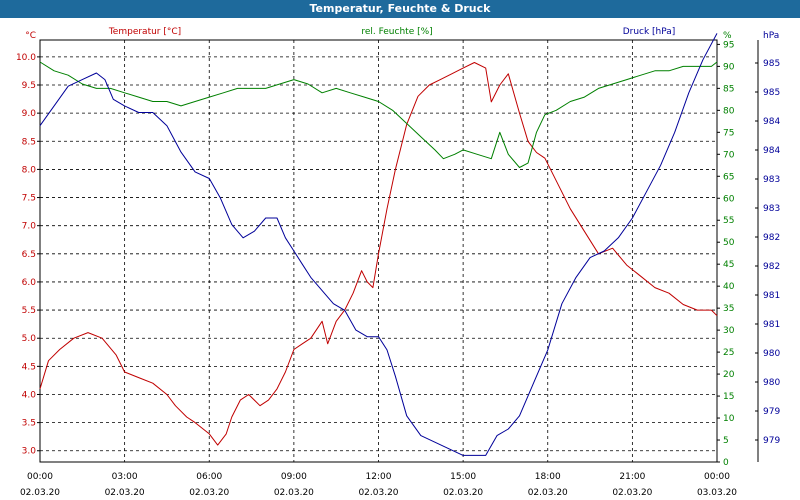  I want to click on temp-tick-label: 3.0, so click(29, 452).